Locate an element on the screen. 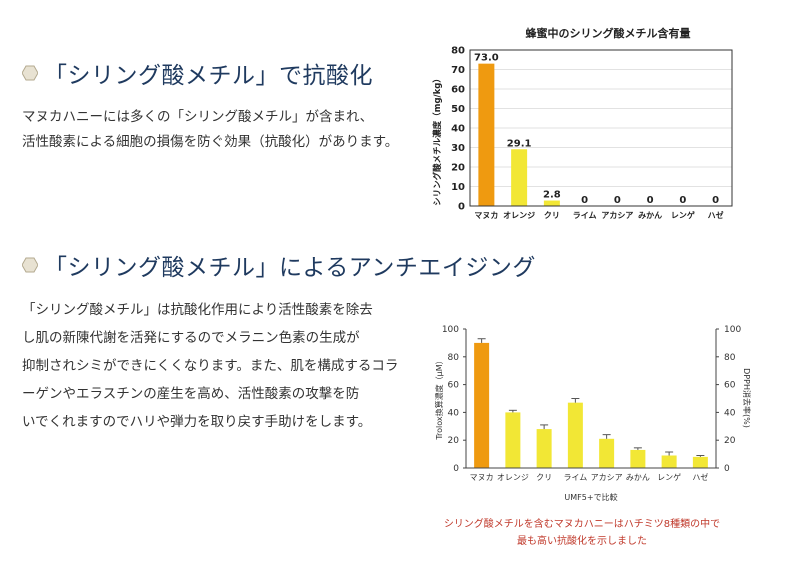  chart2-y2-tick-label: 40 is located at coordinates (730, 413).